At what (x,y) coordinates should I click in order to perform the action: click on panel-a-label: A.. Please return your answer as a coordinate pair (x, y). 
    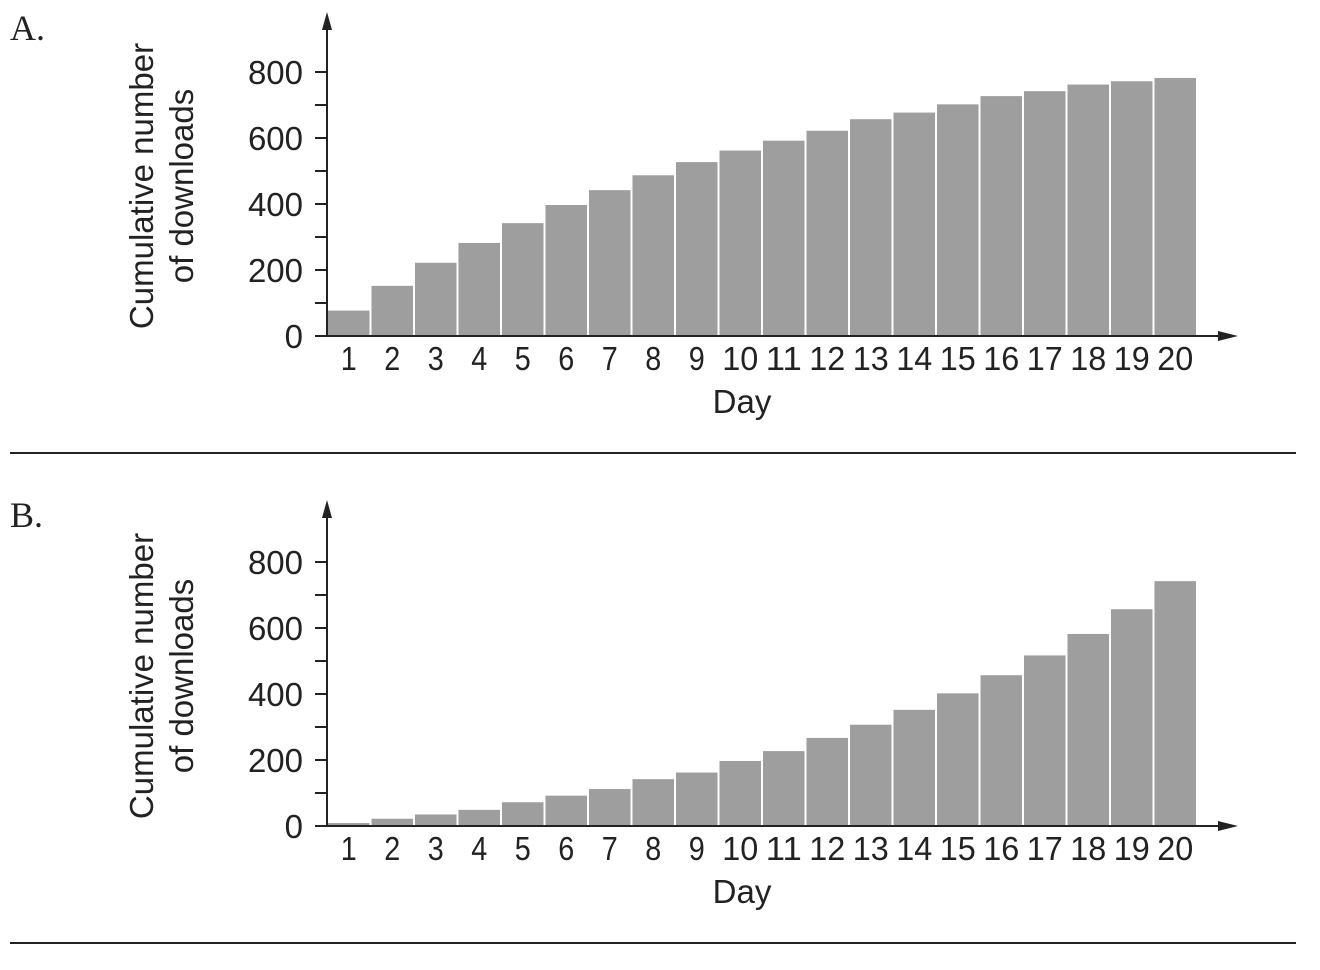
    Looking at the image, I should click on (27, 28).